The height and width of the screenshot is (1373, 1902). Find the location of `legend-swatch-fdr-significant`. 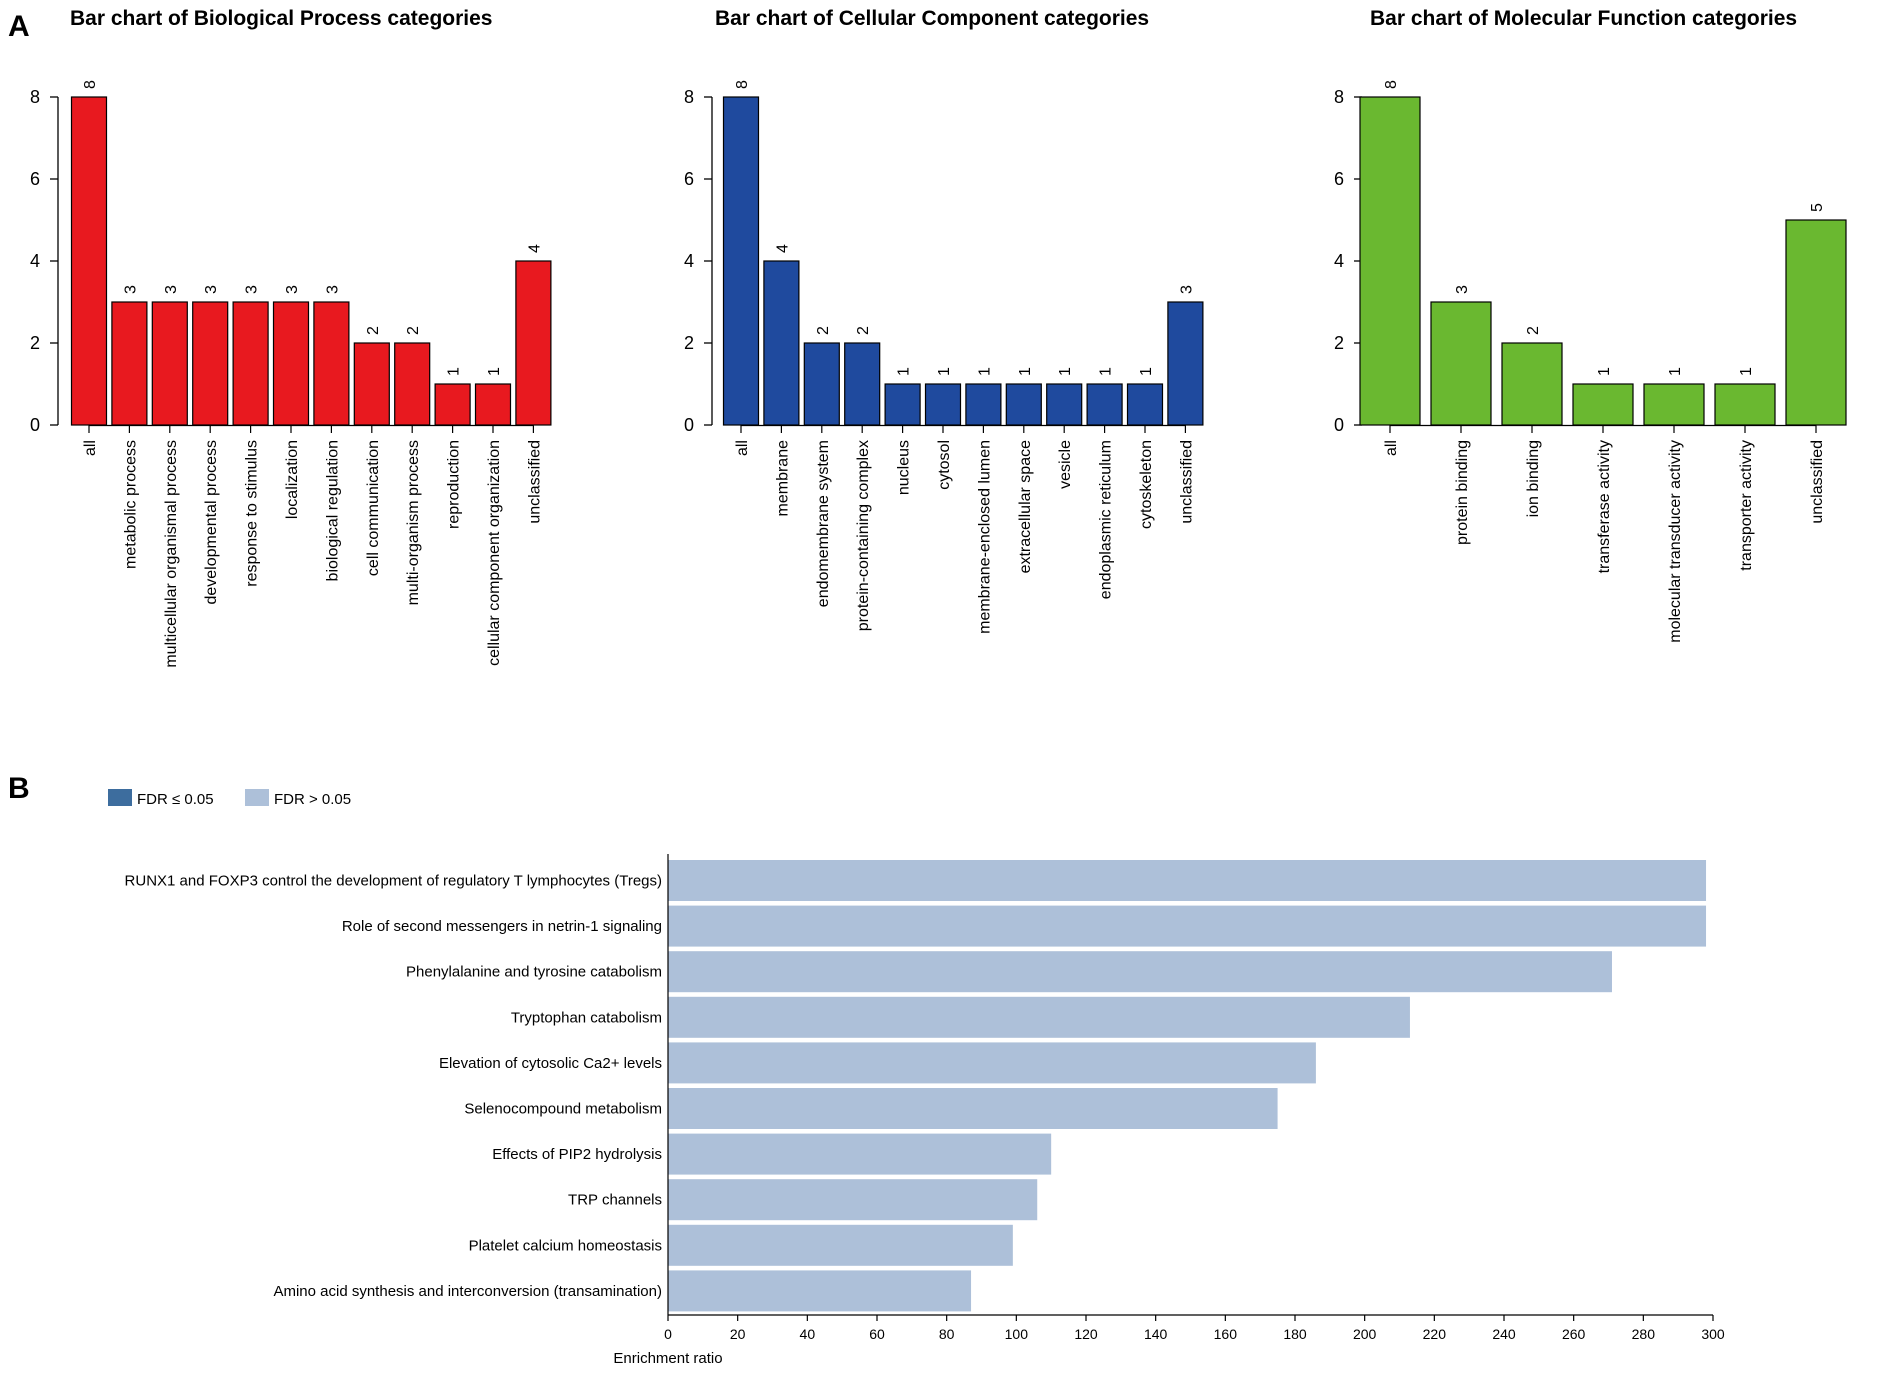

legend-swatch-fdr-significant is located at coordinates (120, 797).